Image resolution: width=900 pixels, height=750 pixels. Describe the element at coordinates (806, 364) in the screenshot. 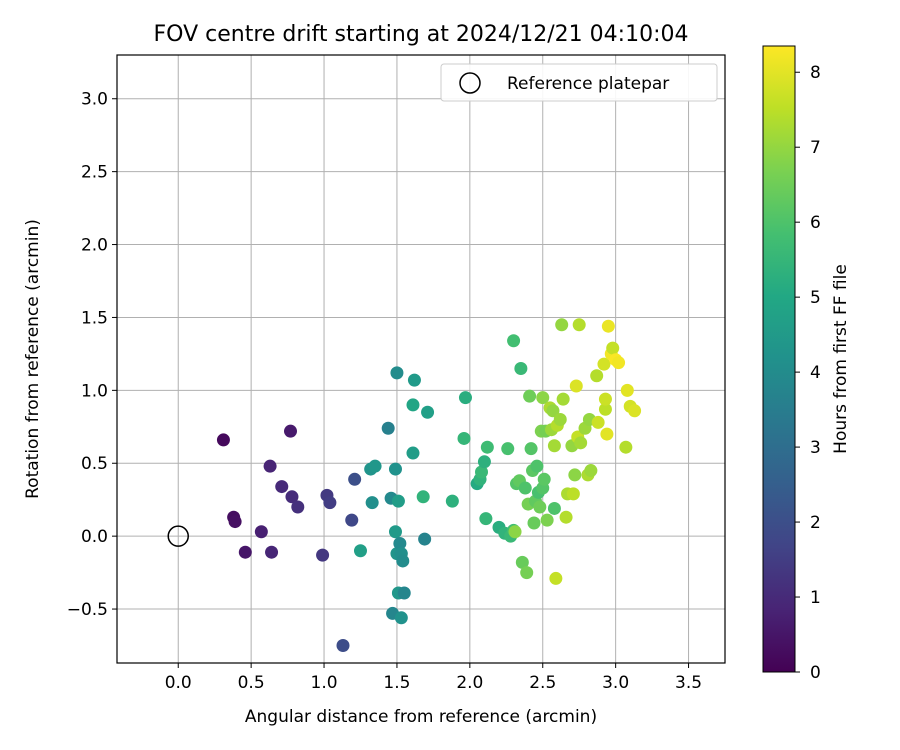

I see `colorbar: 0 1 2 3 4 5 6 7 8 Hours from first FF file` at that location.